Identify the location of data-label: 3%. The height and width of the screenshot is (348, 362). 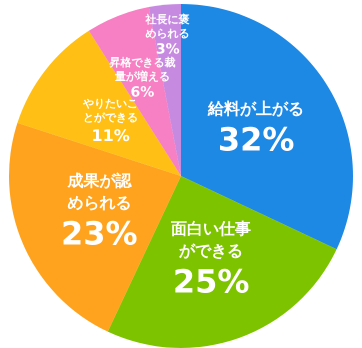
(168, 50).